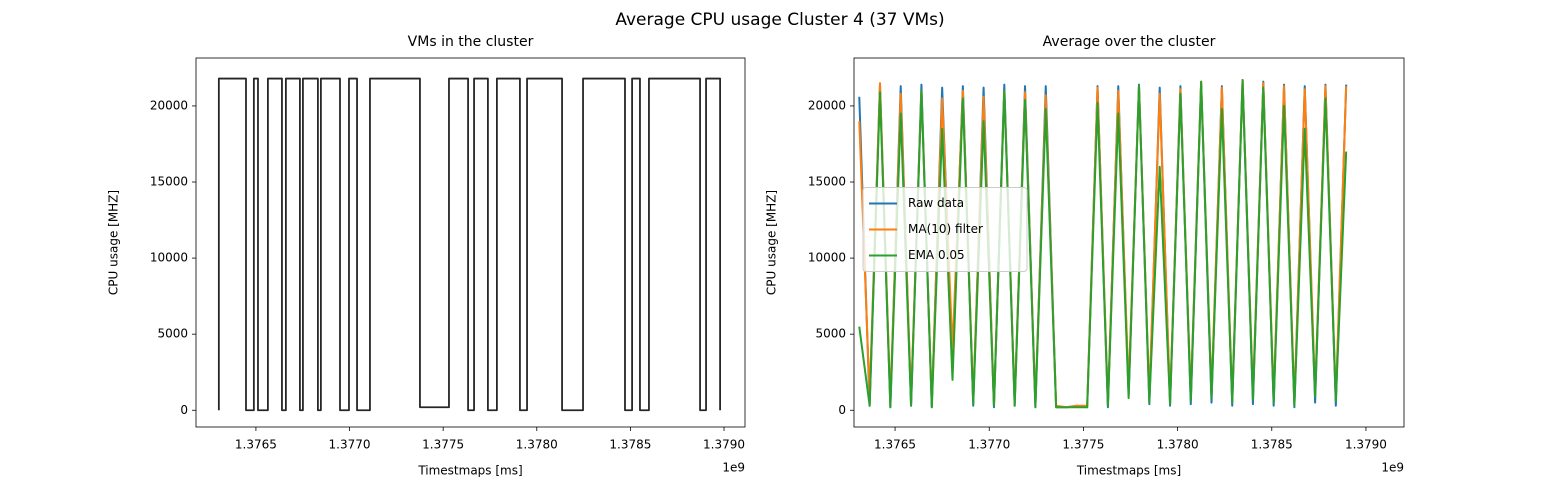 The image size is (1560, 484). I want to click on legend-label: MA(10) filter, so click(945, 229).